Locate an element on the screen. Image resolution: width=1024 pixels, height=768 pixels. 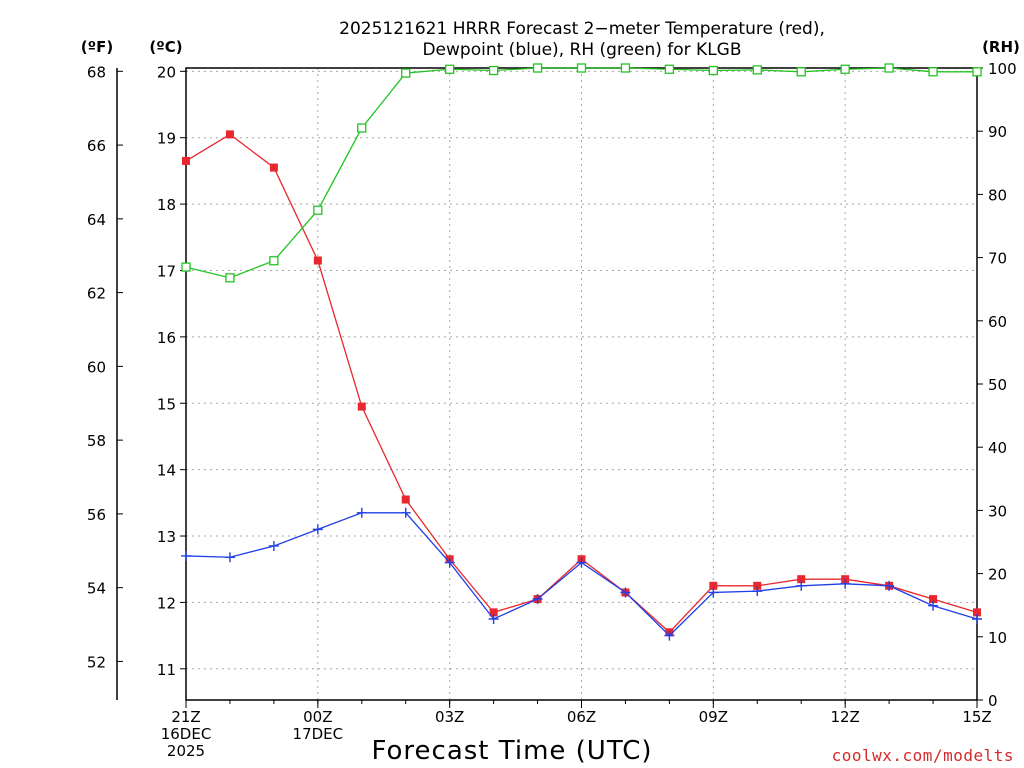
celsius-unit-label: (ºC) is located at coordinates (165, 47).